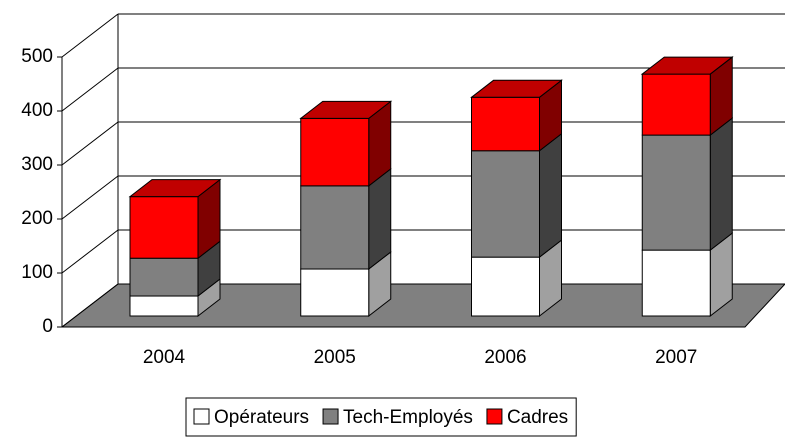 This screenshot has width=785, height=437. What do you see at coordinates (37, 218) in the screenshot?
I see `y-tick-label: 200` at bounding box center [37, 218].